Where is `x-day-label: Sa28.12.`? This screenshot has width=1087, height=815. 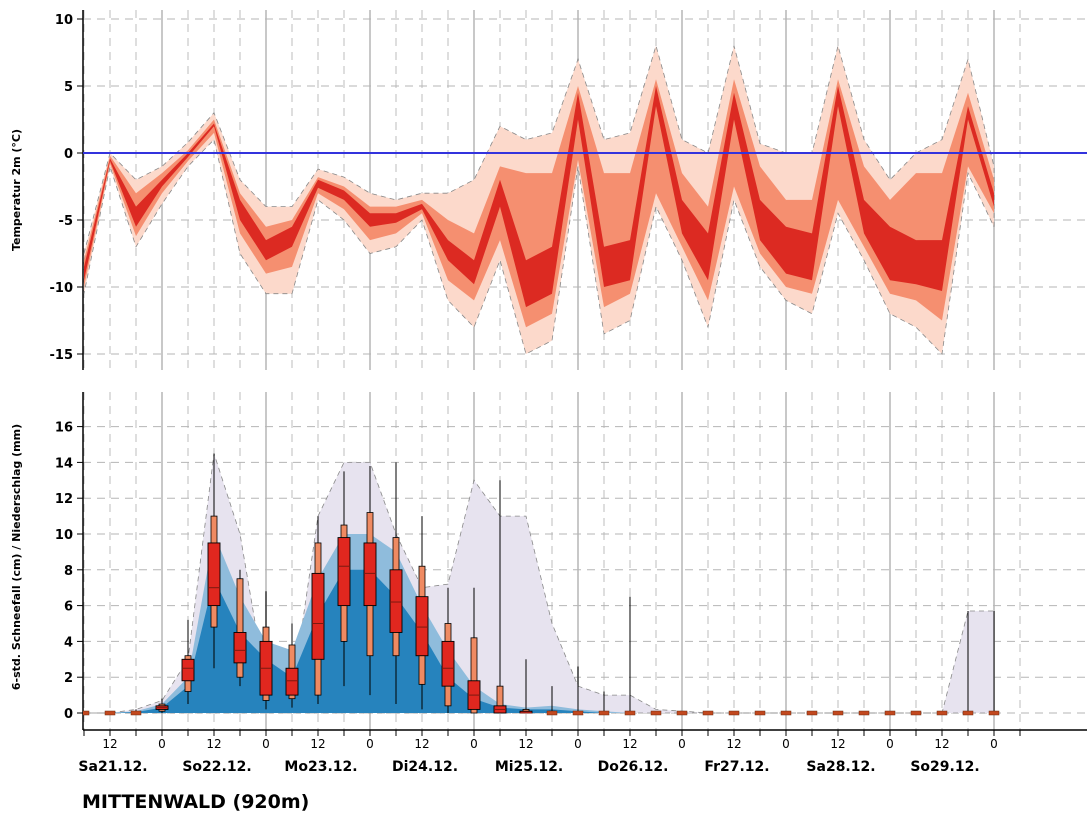 x-day-label: Sa28.12. is located at coordinates (840, 767).